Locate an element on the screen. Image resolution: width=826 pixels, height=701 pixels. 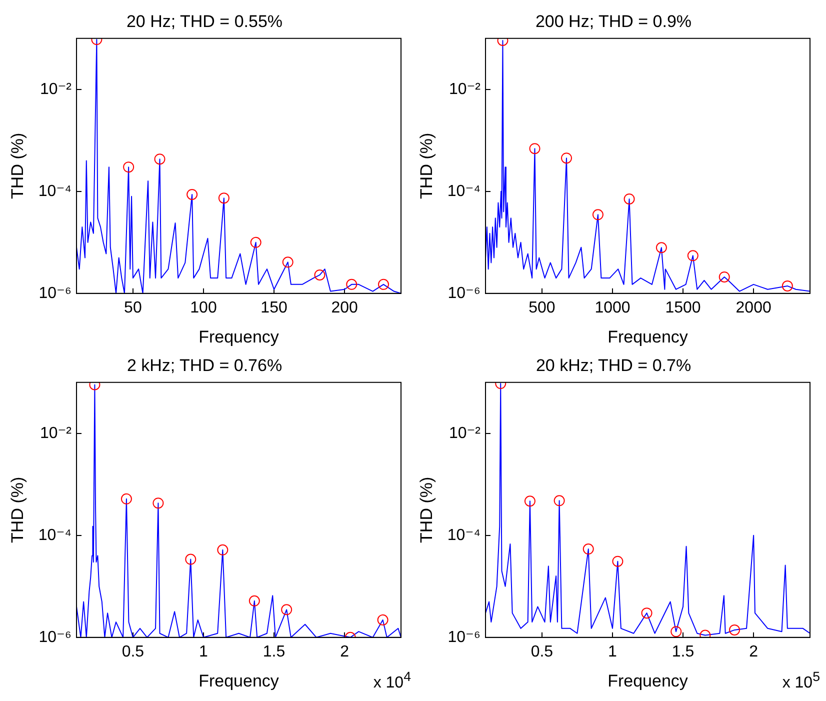
text: x 10$^{5}$ is located at coordinates (801, 680).